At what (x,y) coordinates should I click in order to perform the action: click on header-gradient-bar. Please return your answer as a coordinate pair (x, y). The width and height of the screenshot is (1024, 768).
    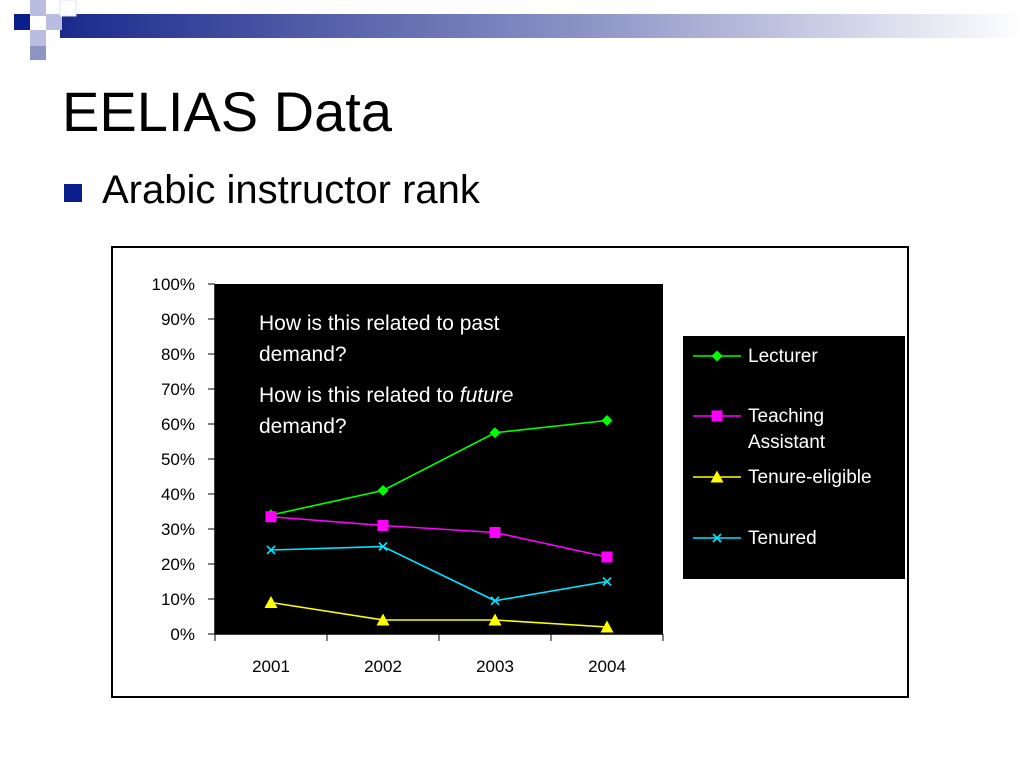
    Looking at the image, I should click on (542, 26).